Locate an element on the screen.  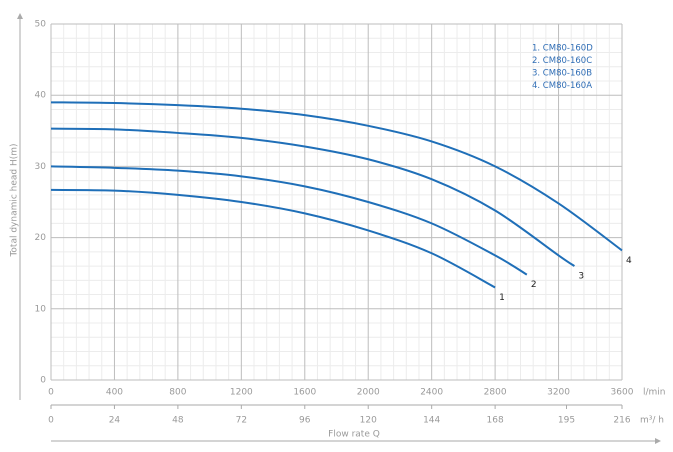
x-label: Flow rate Q is located at coordinates (354, 435).